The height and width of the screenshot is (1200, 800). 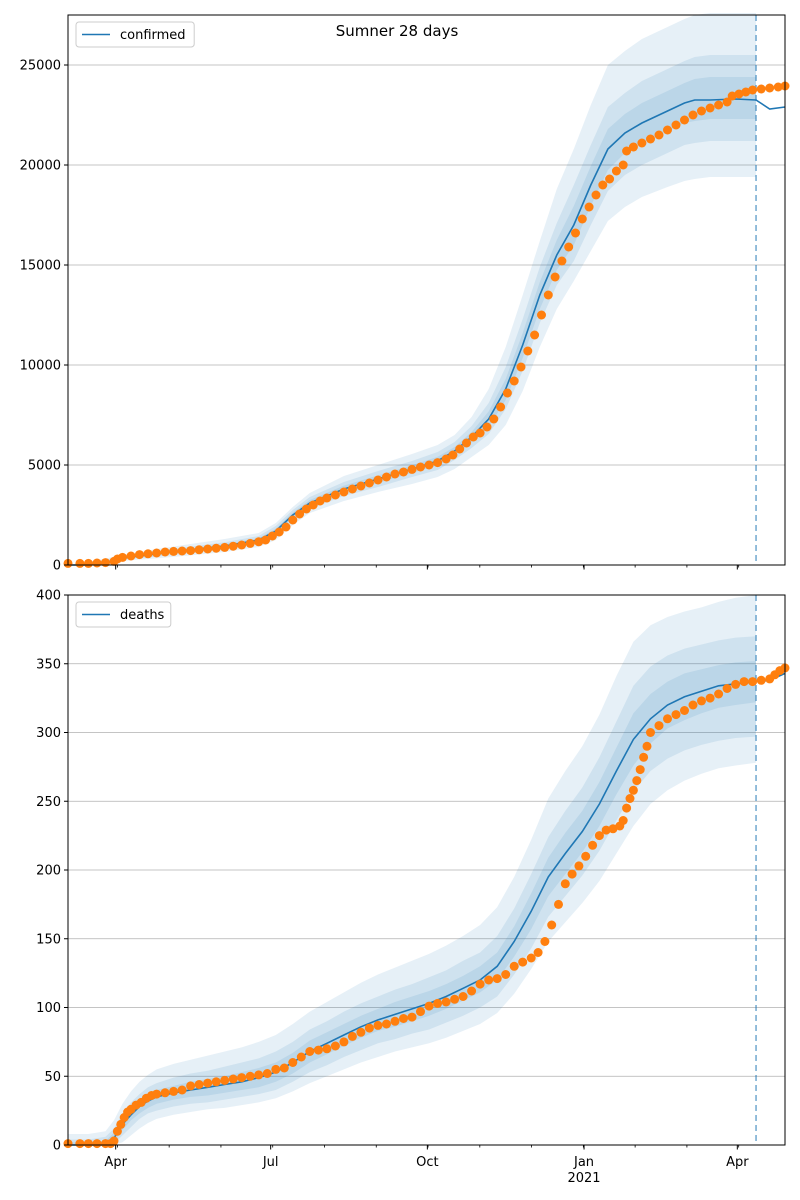 What do you see at coordinates (48, 802) in the screenshot?
I see `y-tick-label: 250` at bounding box center [48, 802].